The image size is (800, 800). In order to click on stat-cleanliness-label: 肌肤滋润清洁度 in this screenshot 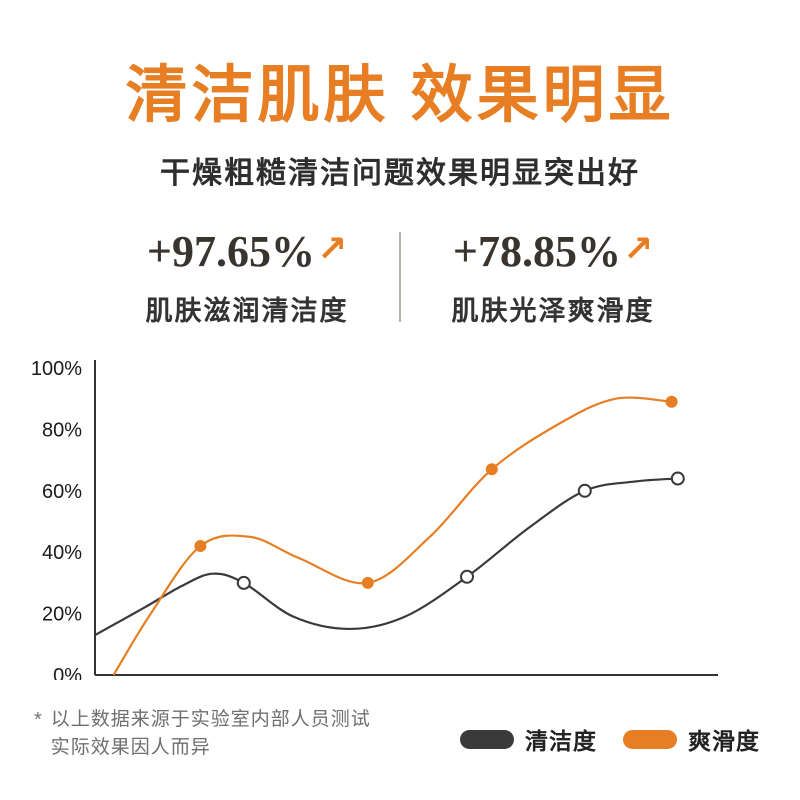, I will do `click(247, 311)`.